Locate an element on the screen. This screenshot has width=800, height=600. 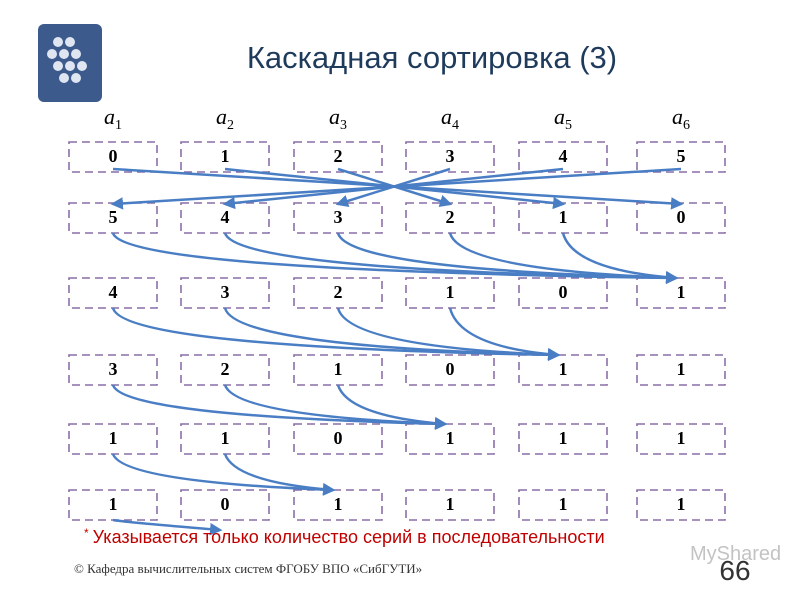
column-header: a6 is located at coordinates (681, 118).